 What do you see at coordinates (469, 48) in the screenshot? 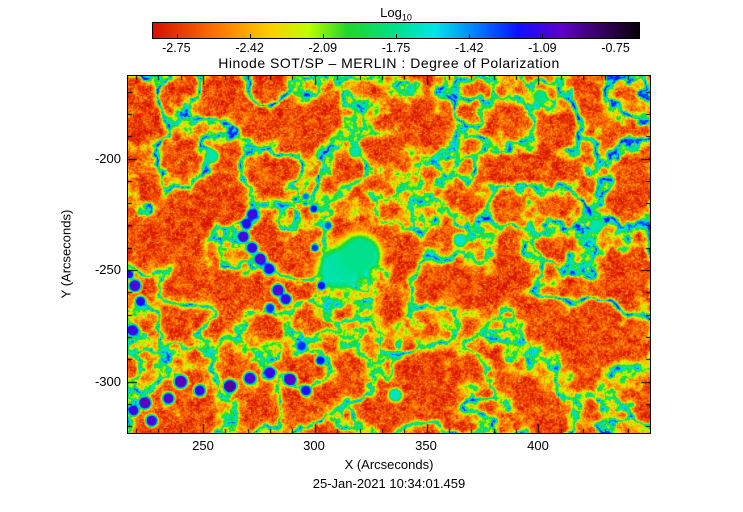
I see `colorbar-tick-label: -1.42` at bounding box center [469, 48].